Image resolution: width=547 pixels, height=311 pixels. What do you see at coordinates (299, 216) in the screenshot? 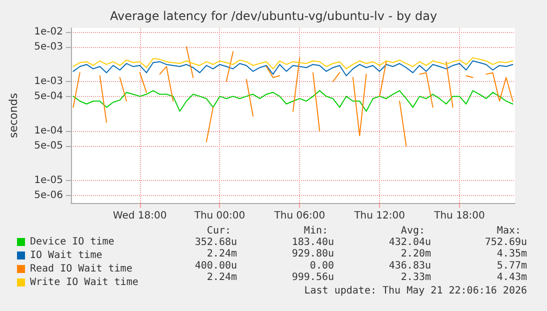
I see `x-tick-label: Thu 06:00` at bounding box center [299, 216].